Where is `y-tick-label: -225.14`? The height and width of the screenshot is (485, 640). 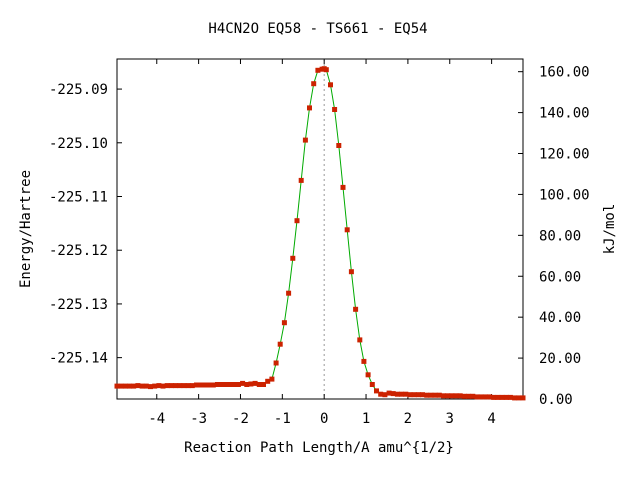
y-tick-label: -225.14 is located at coordinates (78, 359).